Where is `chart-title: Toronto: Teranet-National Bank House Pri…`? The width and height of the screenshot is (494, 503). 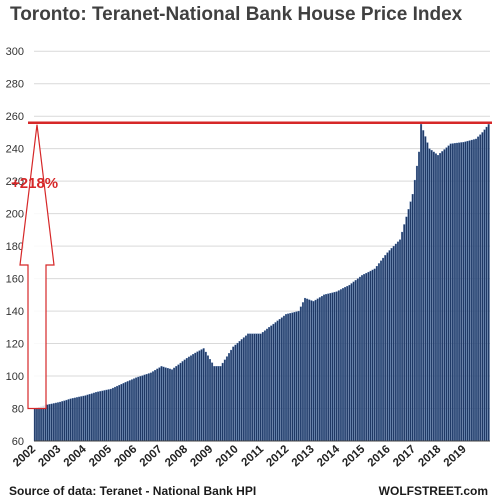
chart-title: Toronto: Teranet-National Bank House Pri… is located at coordinates (236, 14).